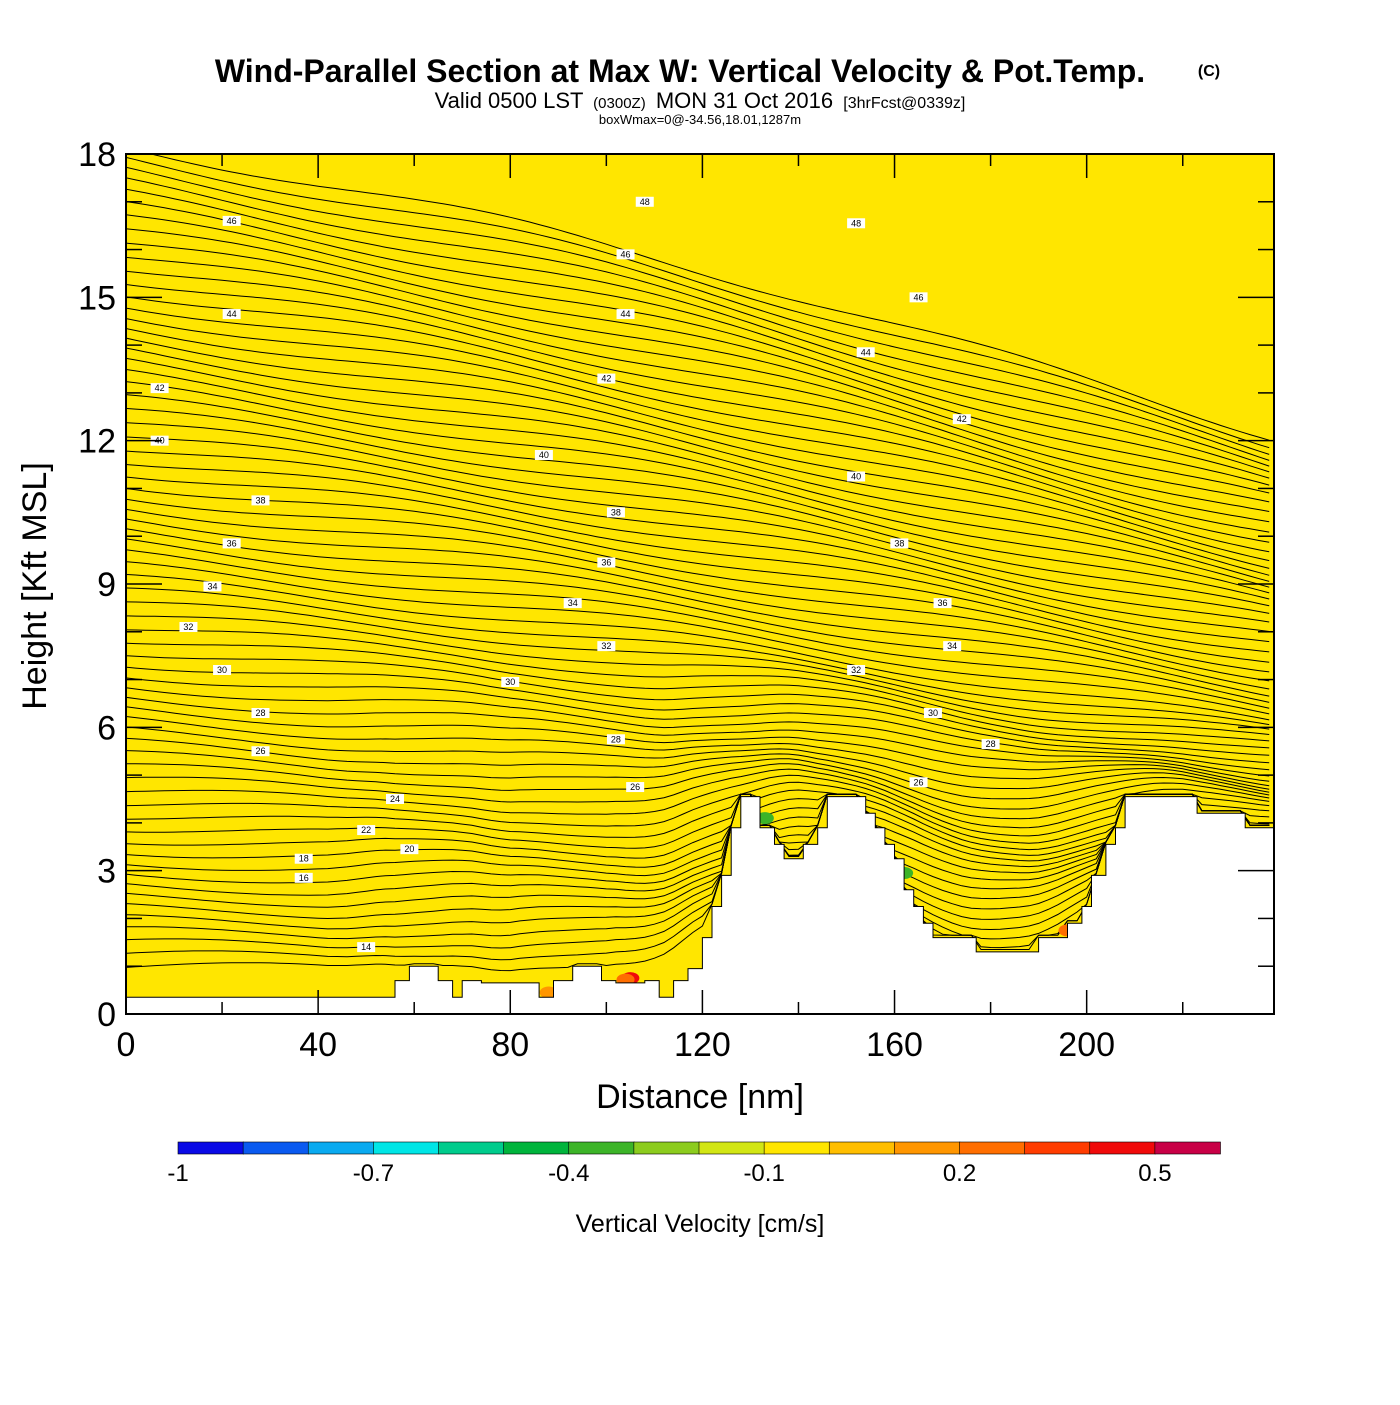 The width and height of the screenshot is (1400, 1405). Describe the element at coordinates (1154, 1173) in the screenshot. I see `colorbar-tick-label: 0.5` at that location.